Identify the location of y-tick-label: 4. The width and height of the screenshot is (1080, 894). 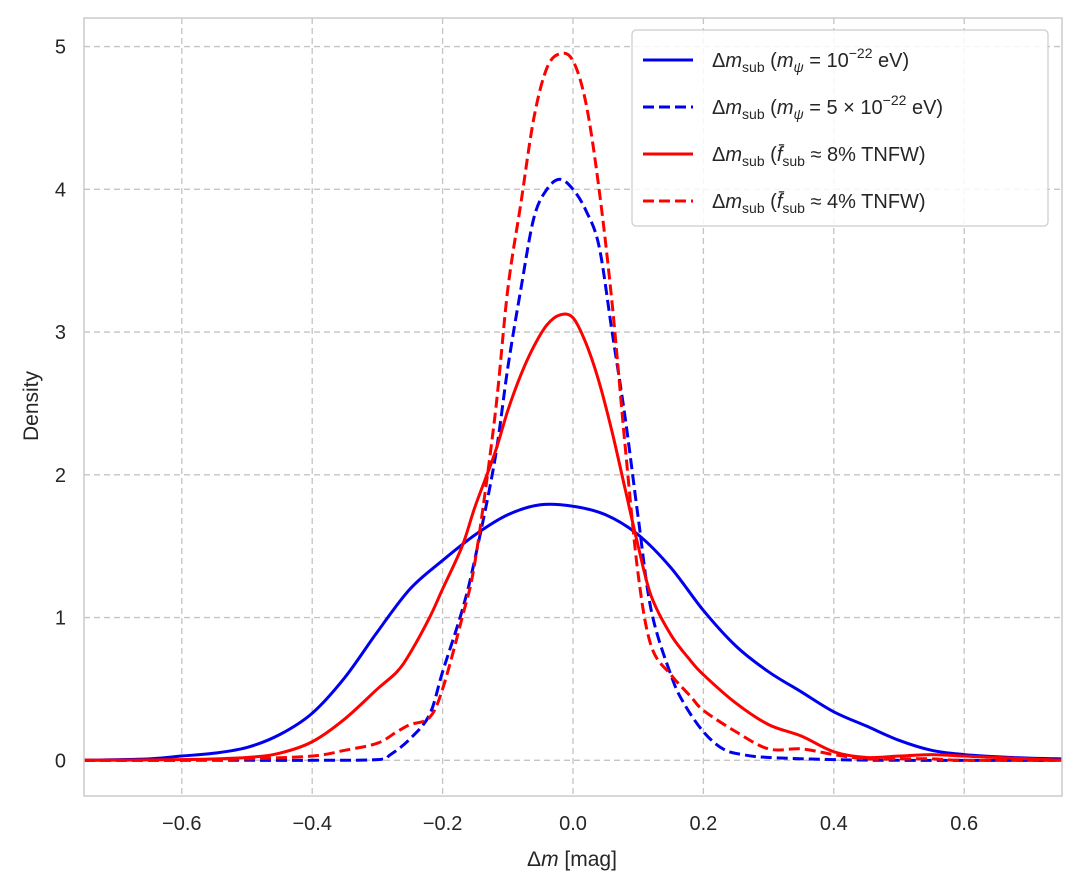
(60, 190).